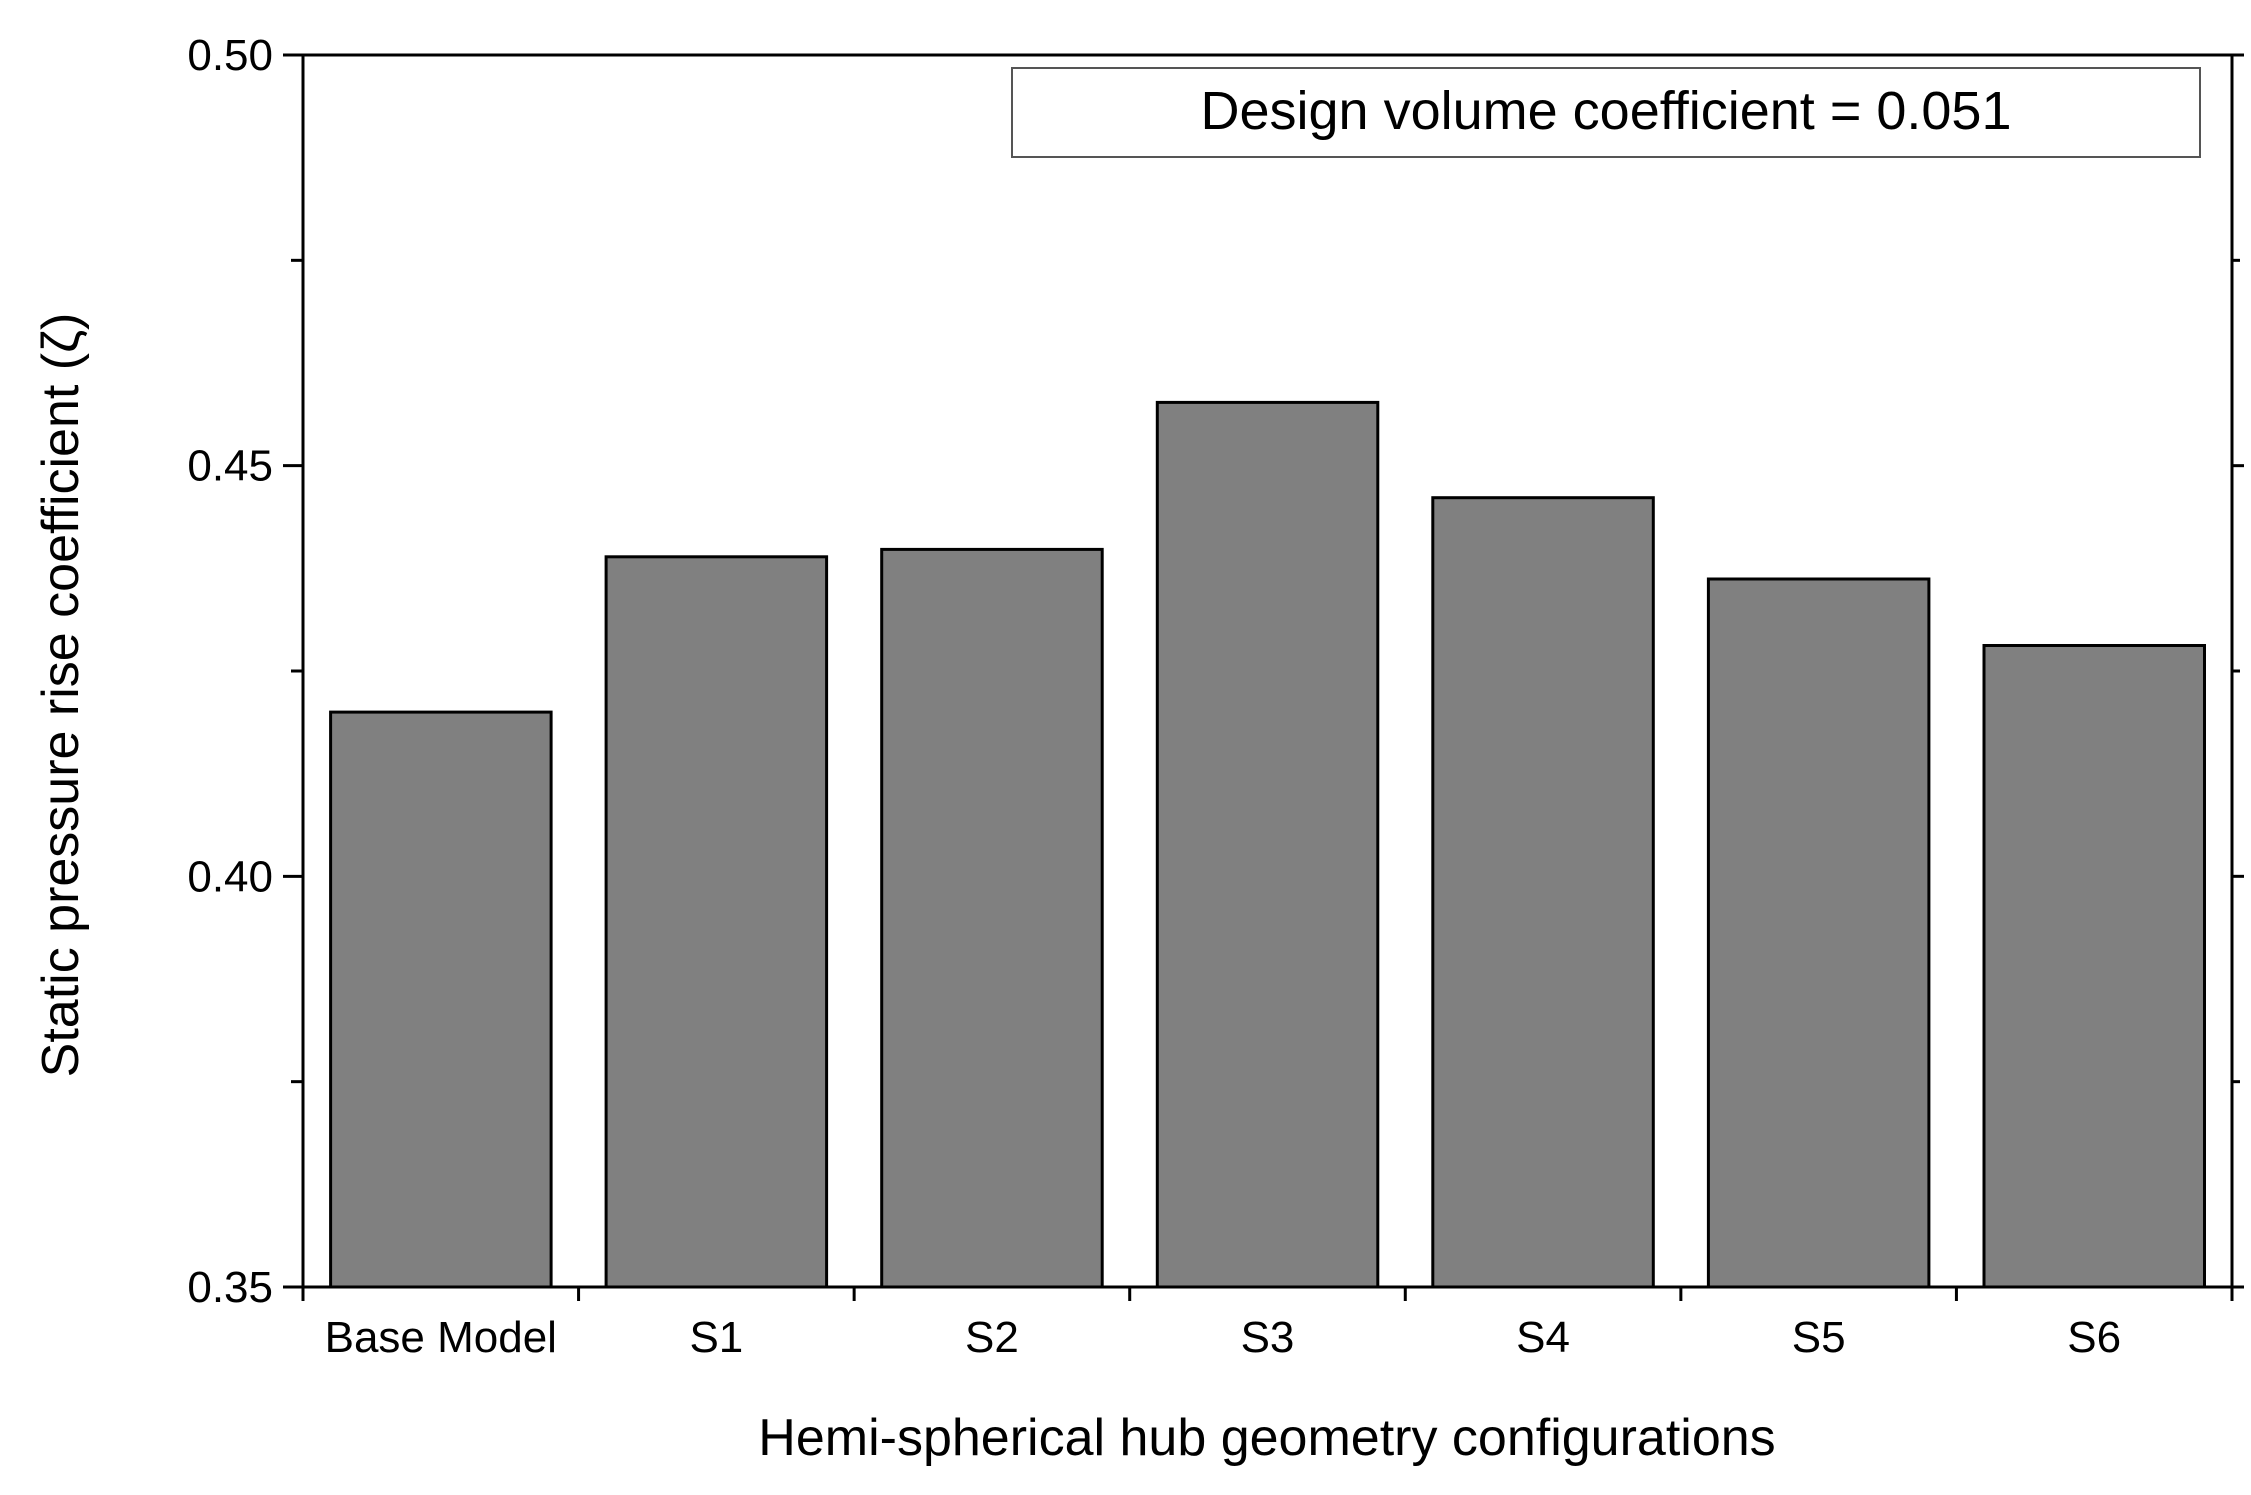 Image resolution: width=2251 pixels, height=1495 pixels. Describe the element at coordinates (1268, 1337) in the screenshot. I see `x-tick-label: S3` at that location.